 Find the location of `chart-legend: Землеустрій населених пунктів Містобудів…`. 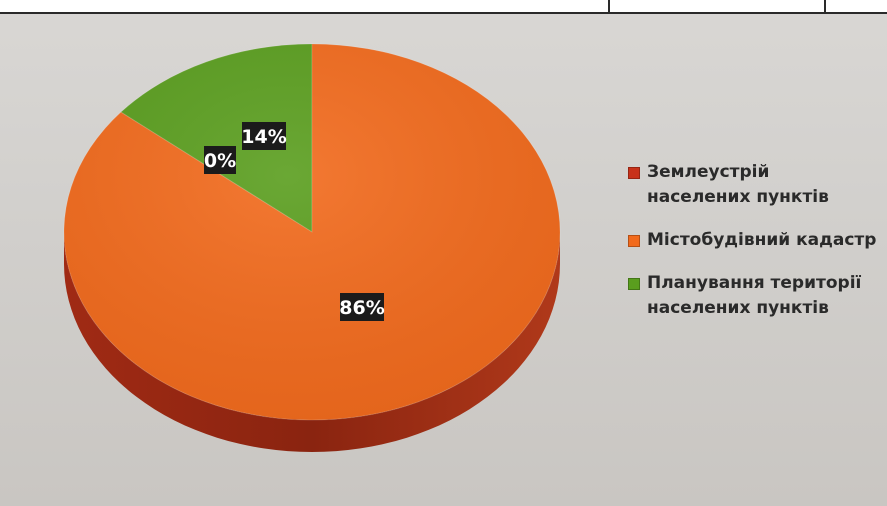

chart-legend: Землеустрій населених пунктів Містобудів… is located at coordinates (753, 249).